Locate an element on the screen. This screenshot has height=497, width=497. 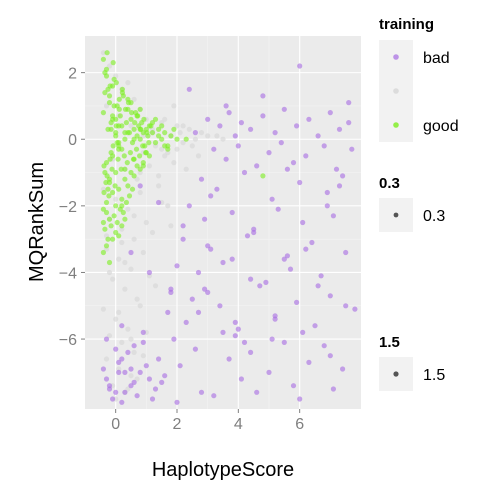
y-axis-ticks: 2 0 −2 −4 −6 is located at coordinates (72, 207).